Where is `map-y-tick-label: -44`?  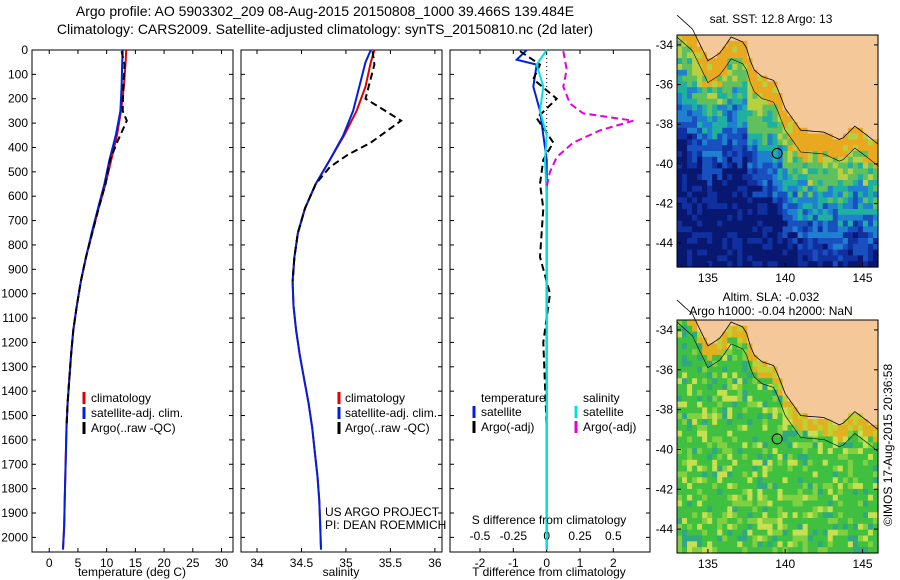 map-y-tick-label: -44 is located at coordinates (665, 529).